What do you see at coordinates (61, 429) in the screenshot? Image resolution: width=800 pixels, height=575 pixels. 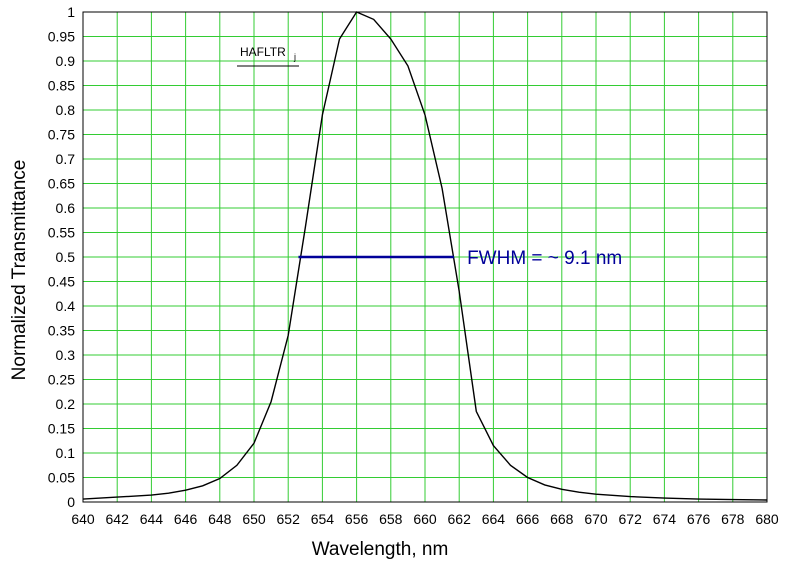 I see `y-tick-label: 0.15` at bounding box center [61, 429].